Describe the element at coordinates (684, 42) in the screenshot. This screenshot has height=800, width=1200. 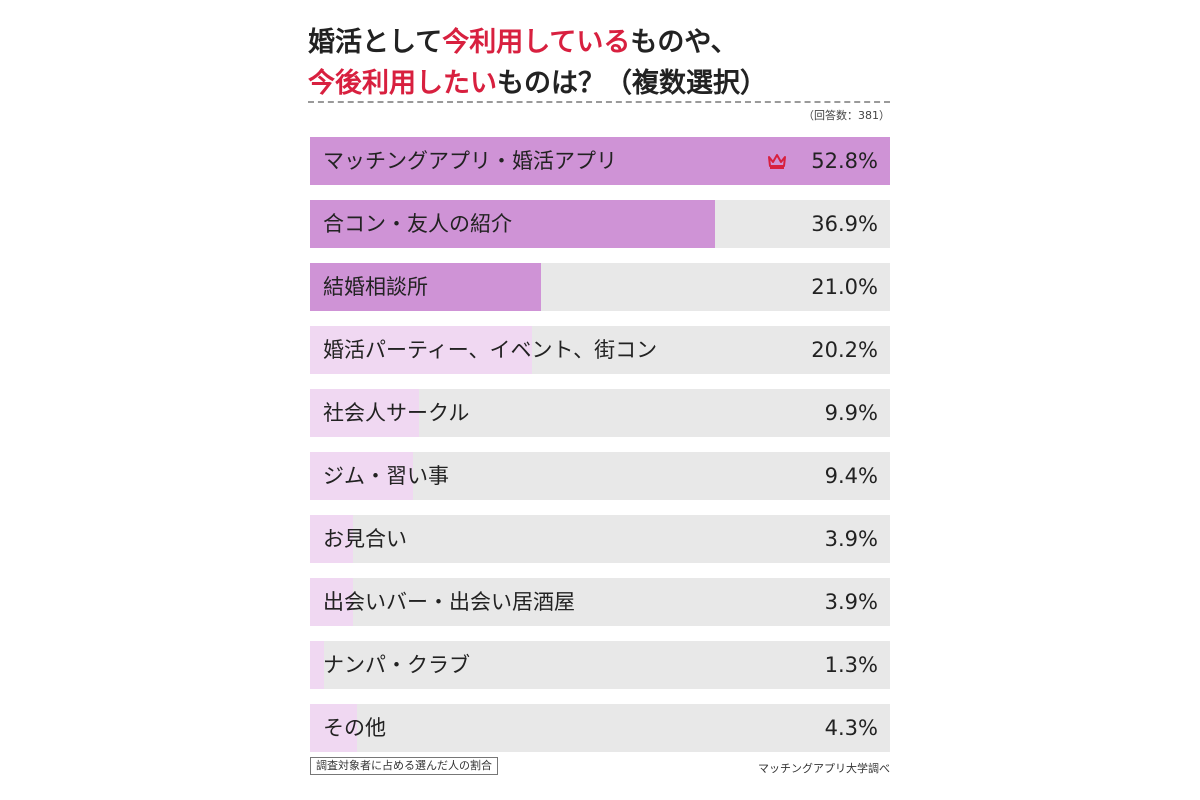
I see `title-part-3: ものや、` at that location.